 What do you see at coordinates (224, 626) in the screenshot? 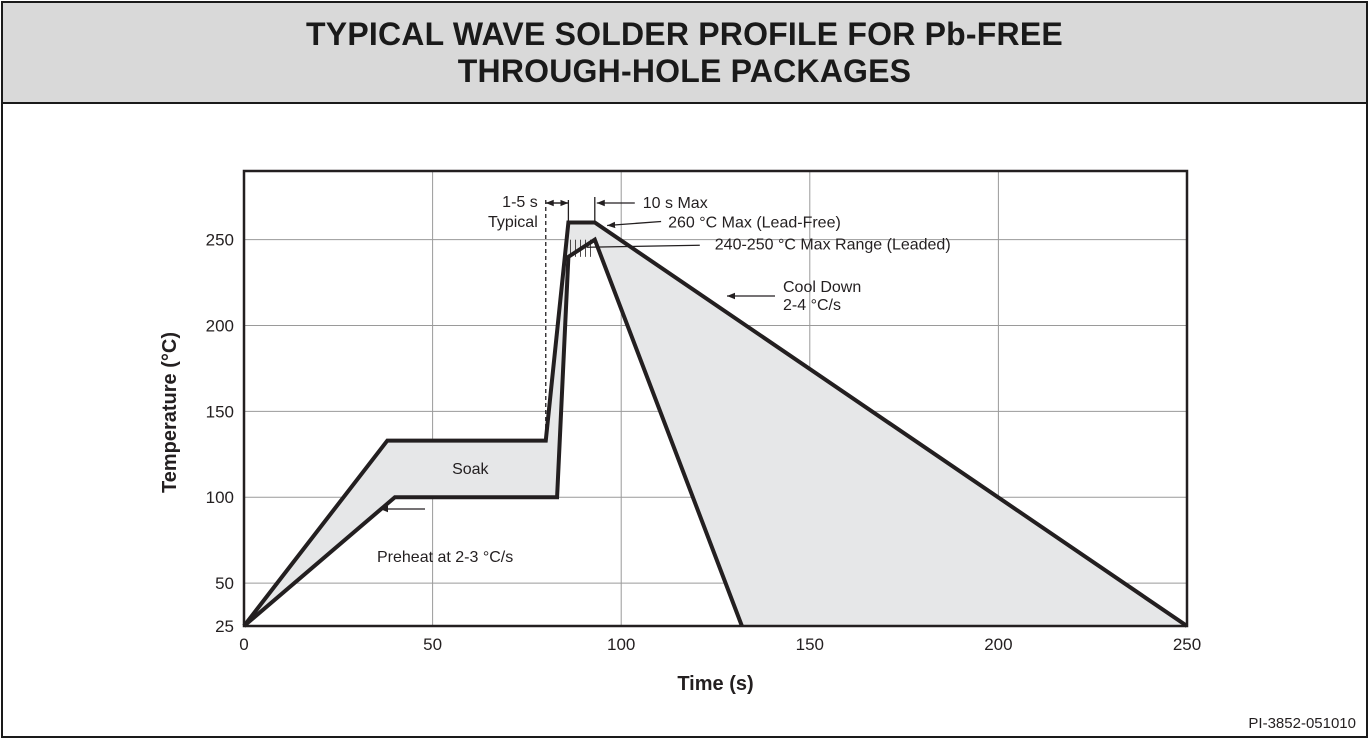
I see `y-tick-label: 25` at bounding box center [224, 626].